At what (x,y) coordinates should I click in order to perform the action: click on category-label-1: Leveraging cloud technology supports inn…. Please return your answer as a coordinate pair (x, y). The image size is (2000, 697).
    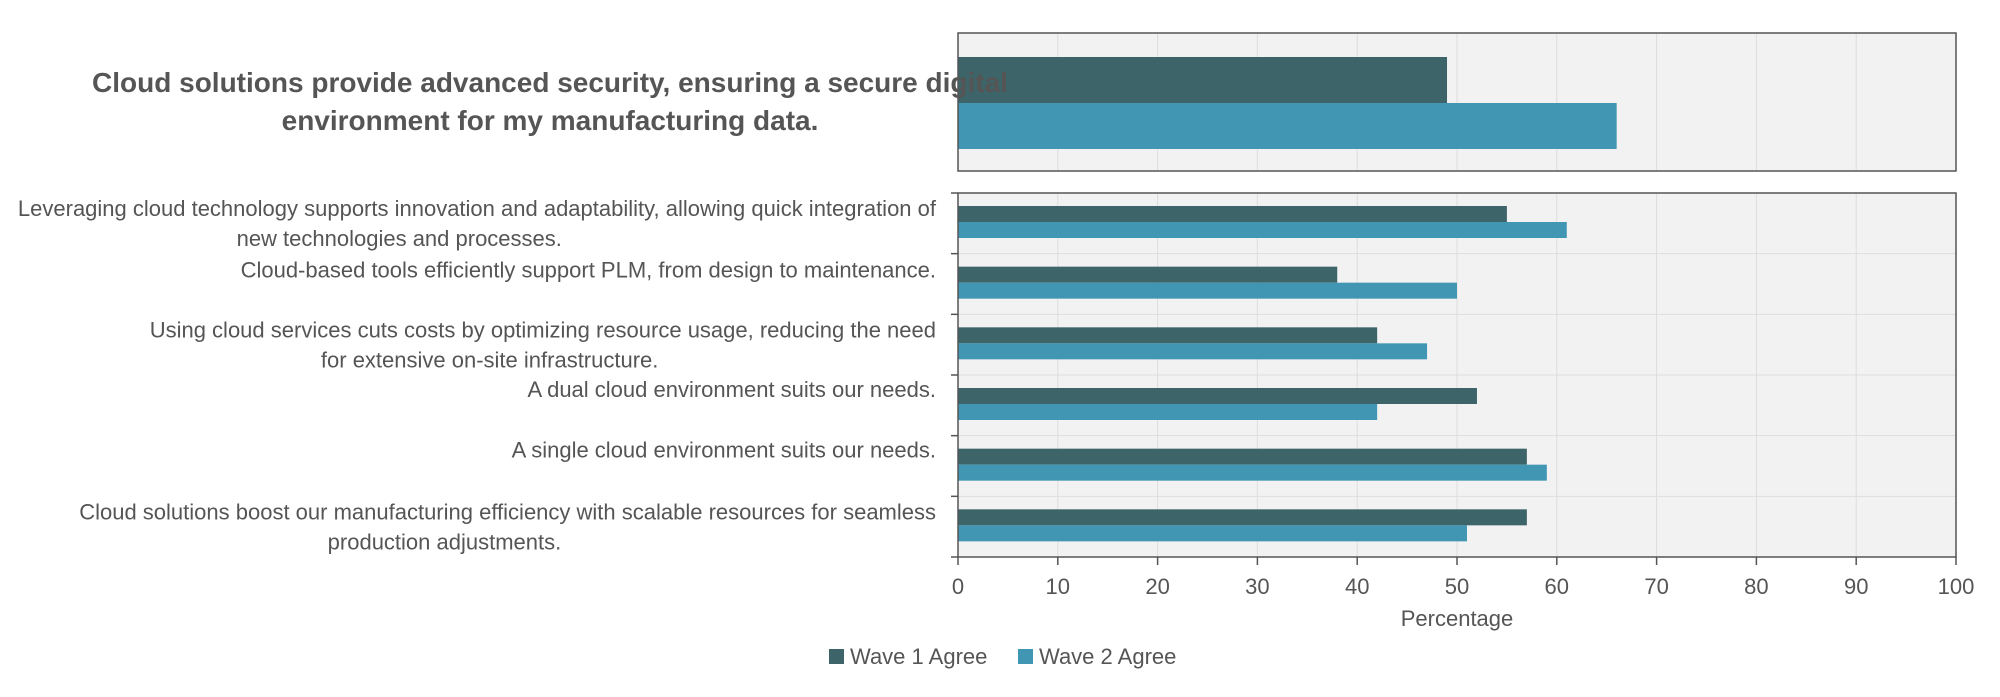
    Looking at the image, I should click on (477, 223).